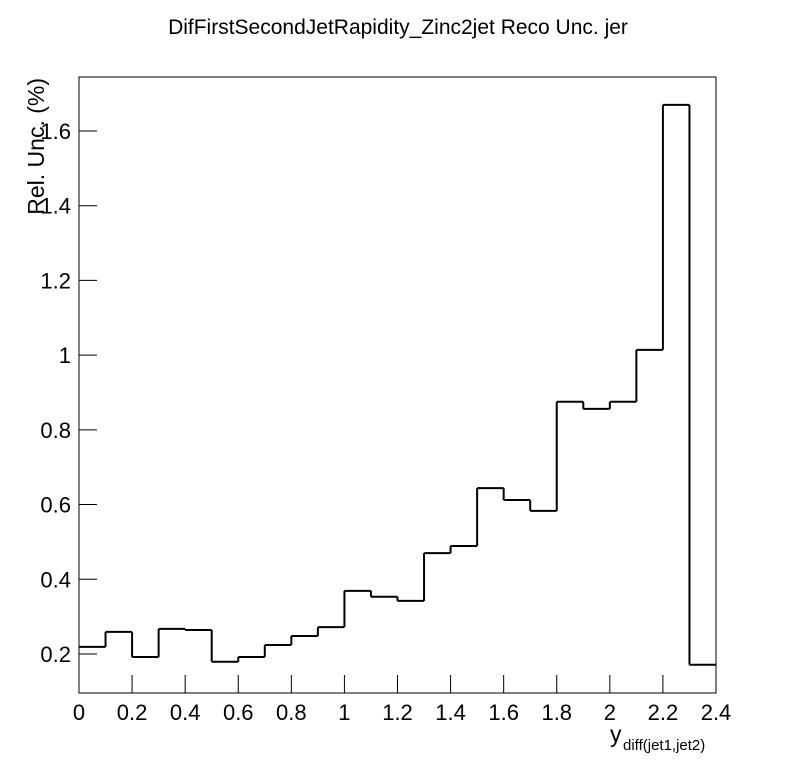 This screenshot has width=796, height=772. I want to click on y-tick-label: 0.6, so click(55, 505).